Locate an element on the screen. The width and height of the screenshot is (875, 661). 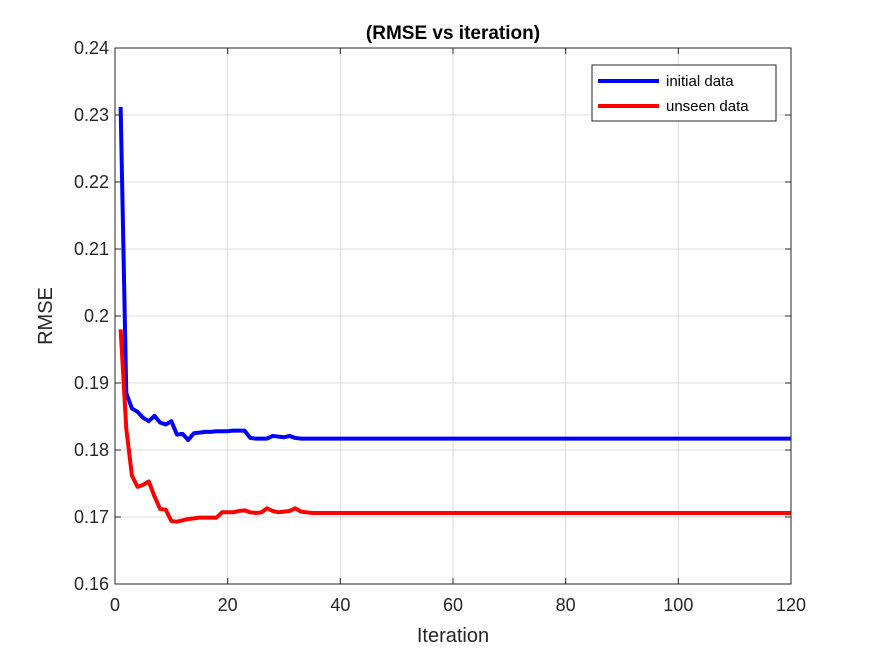
x-tick-label: 100 is located at coordinates (678, 605).